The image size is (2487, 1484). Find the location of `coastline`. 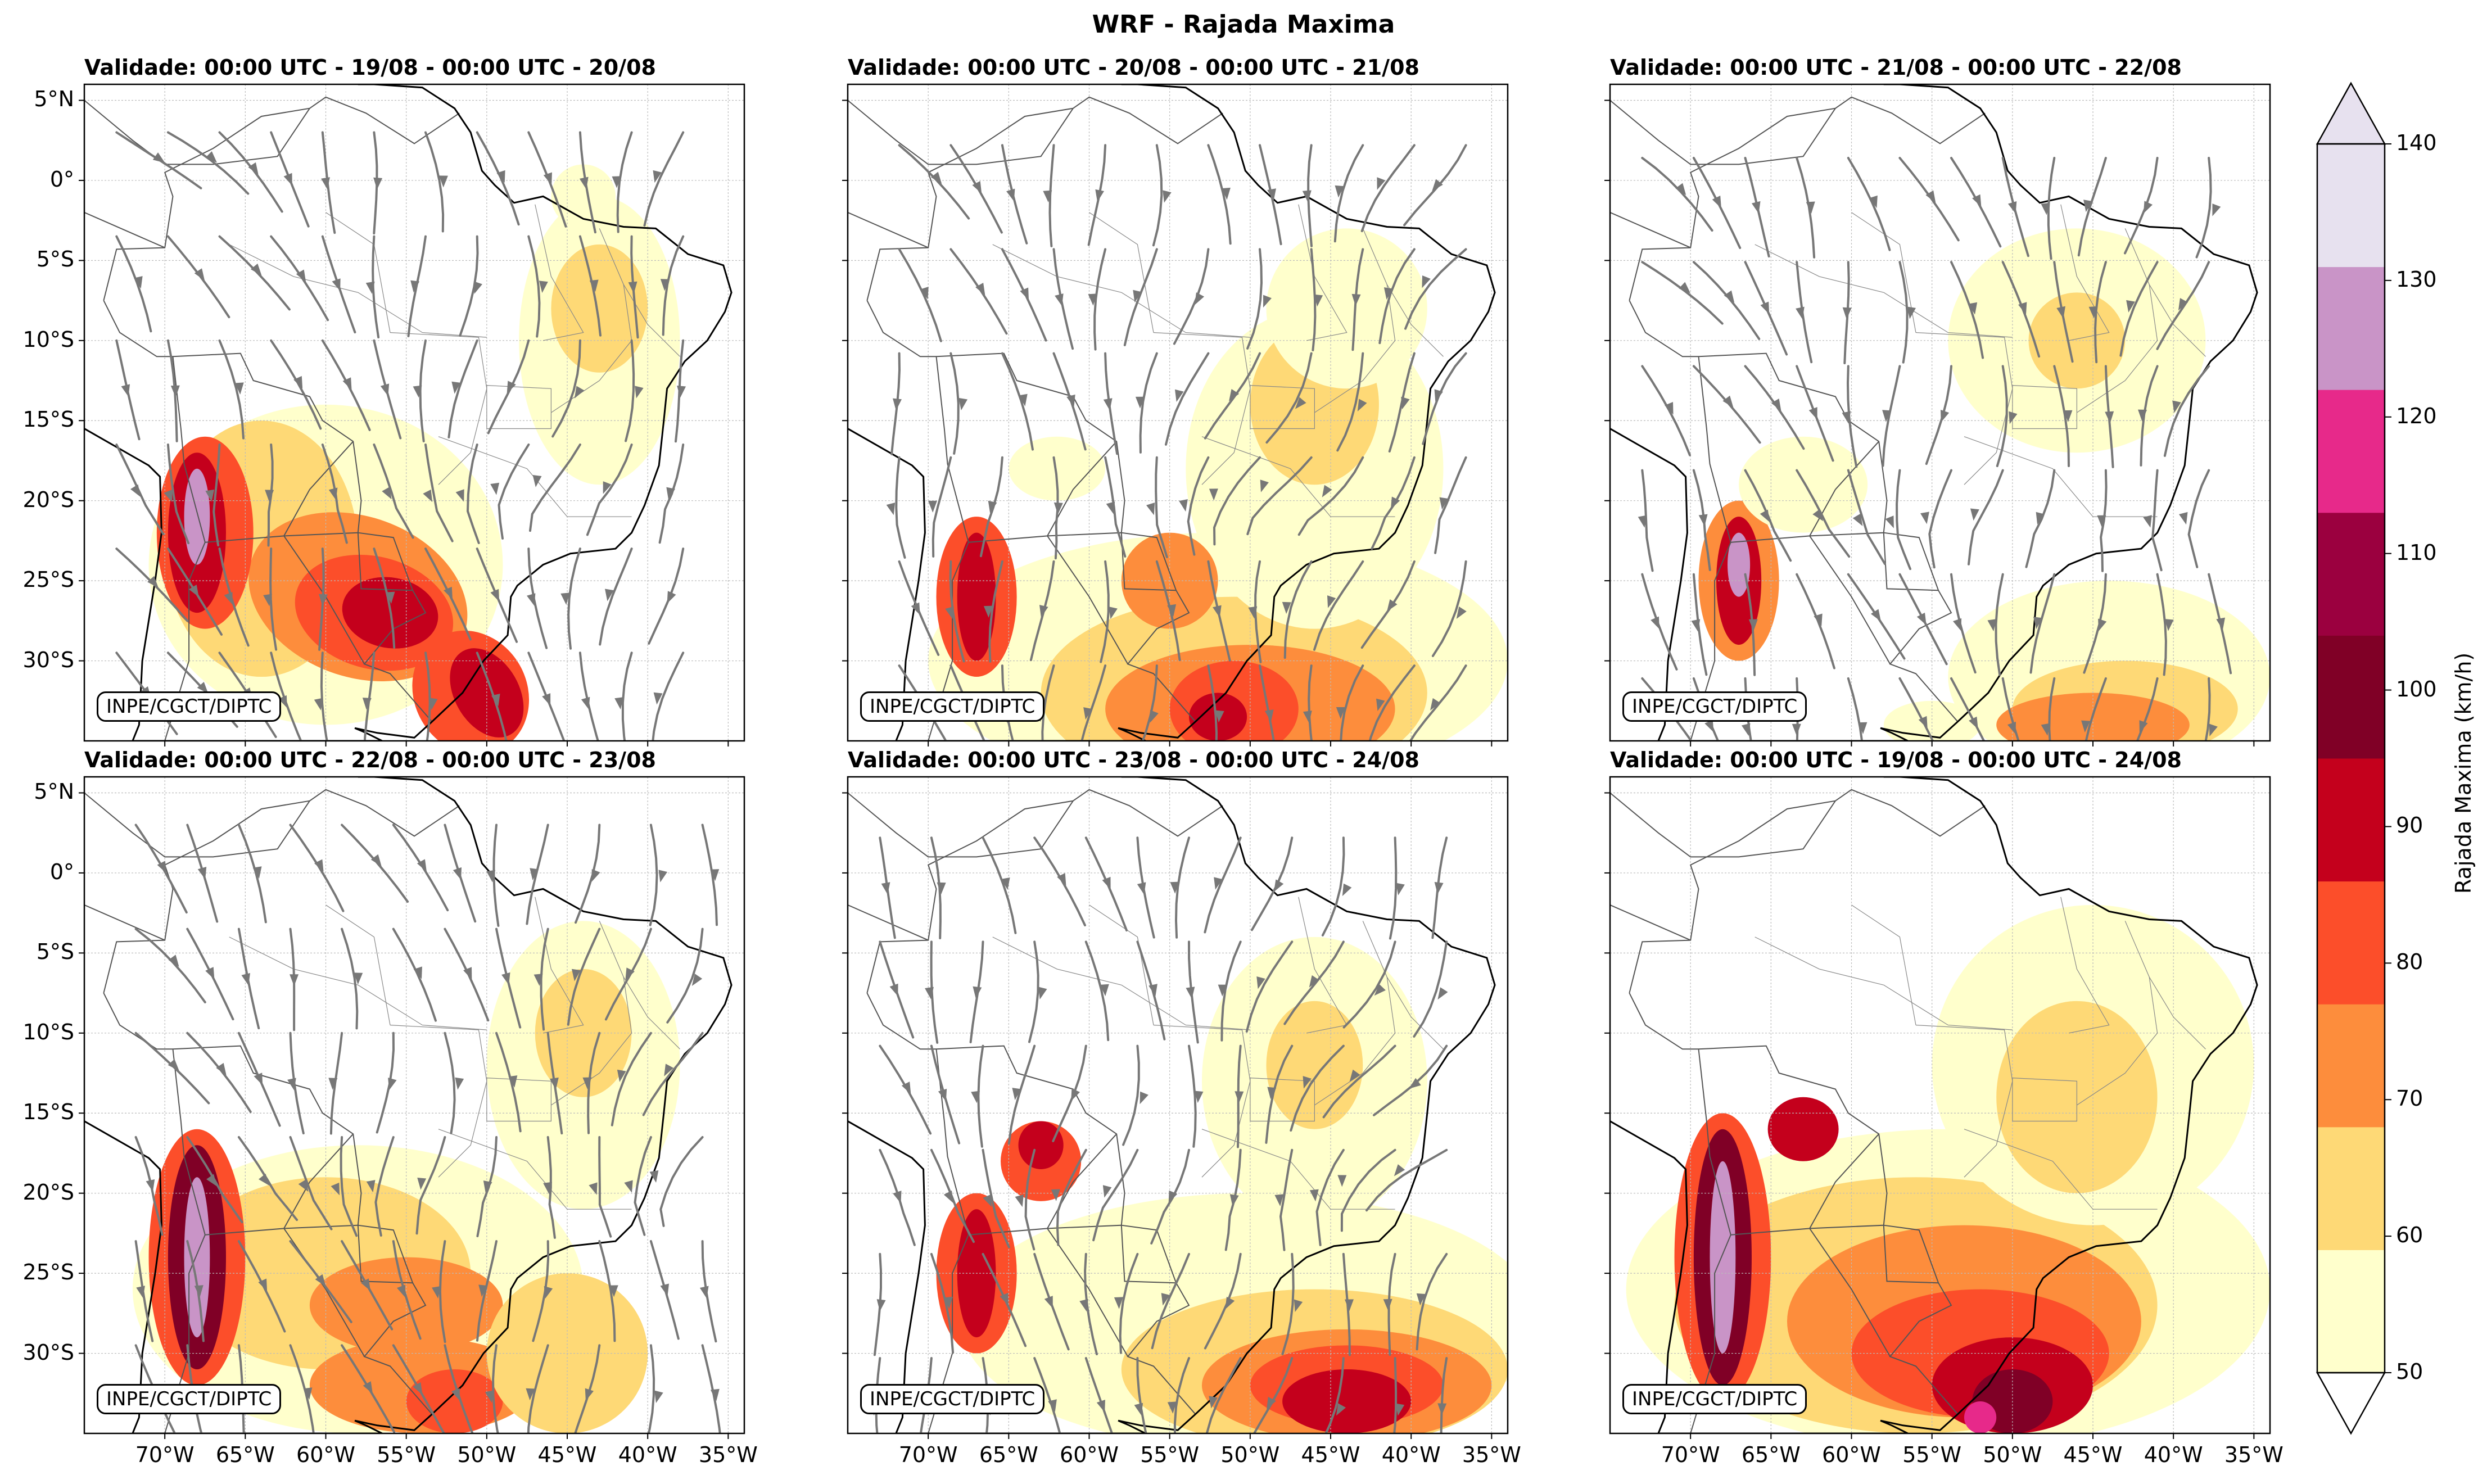

coastline is located at coordinates (408, 1105).